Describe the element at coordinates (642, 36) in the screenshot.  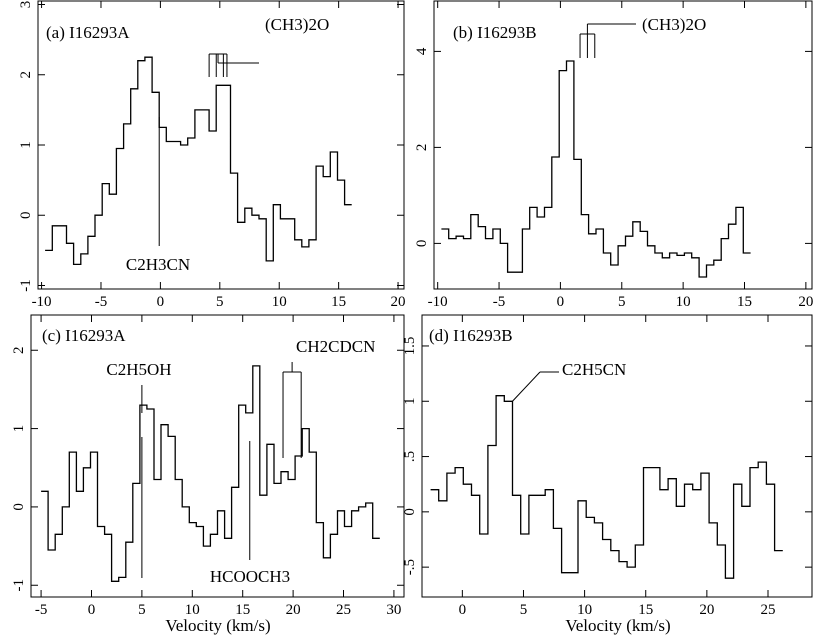
I see `panel-b-annotation-comb: (CH3)2O` at that location.